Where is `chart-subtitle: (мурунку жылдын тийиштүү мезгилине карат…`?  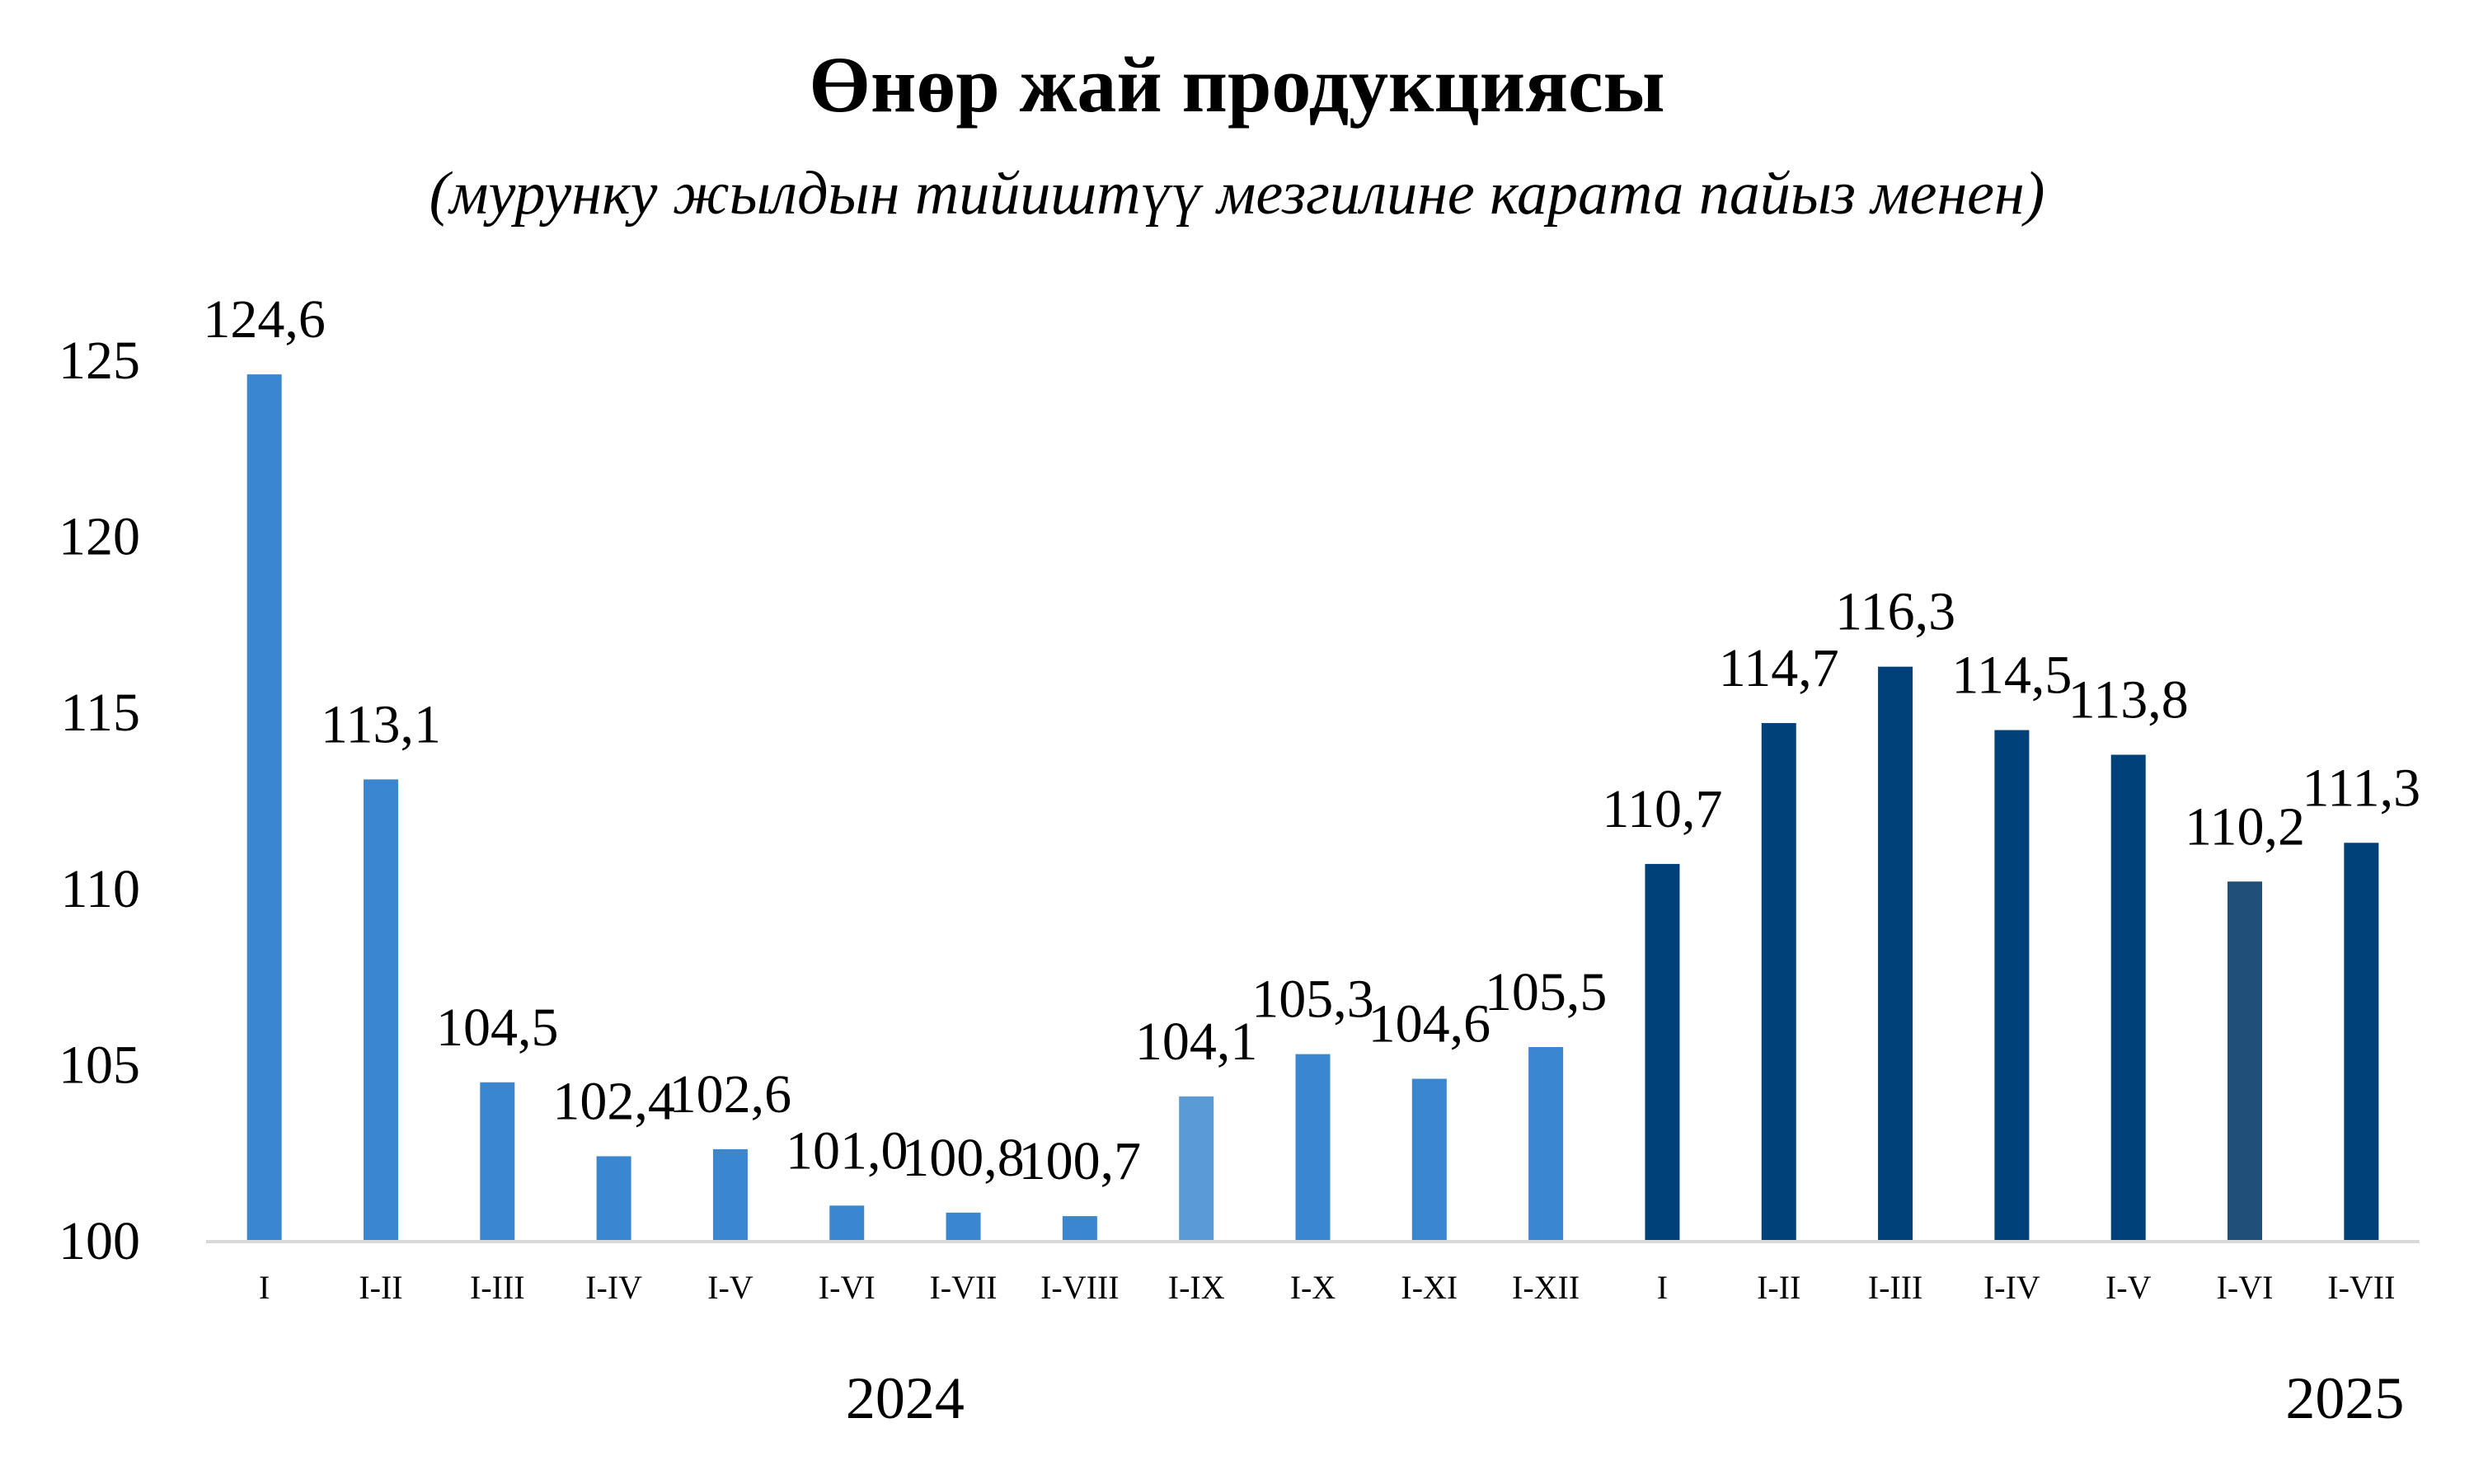 chart-subtitle: (мурунку жылдын тийиштүү мезгилине карат… is located at coordinates (1237, 194).